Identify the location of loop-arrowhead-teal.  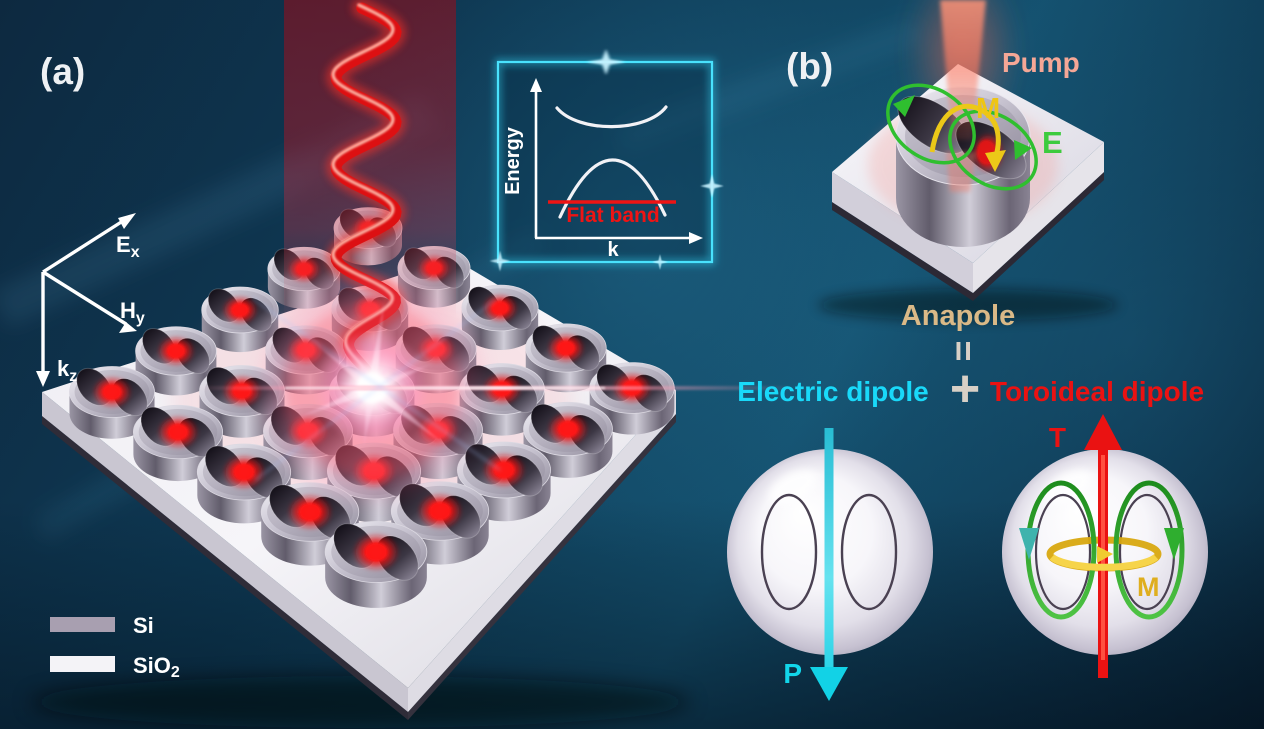
(1029, 544).